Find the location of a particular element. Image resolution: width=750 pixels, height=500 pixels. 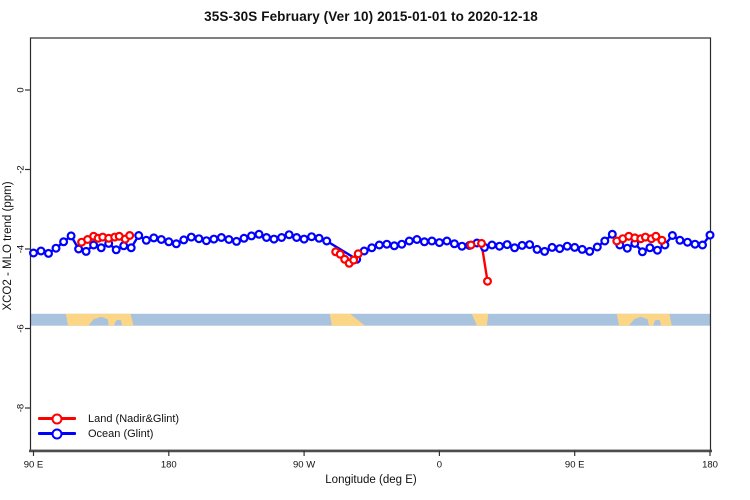

land-marker-icon is located at coordinates (57, 418).